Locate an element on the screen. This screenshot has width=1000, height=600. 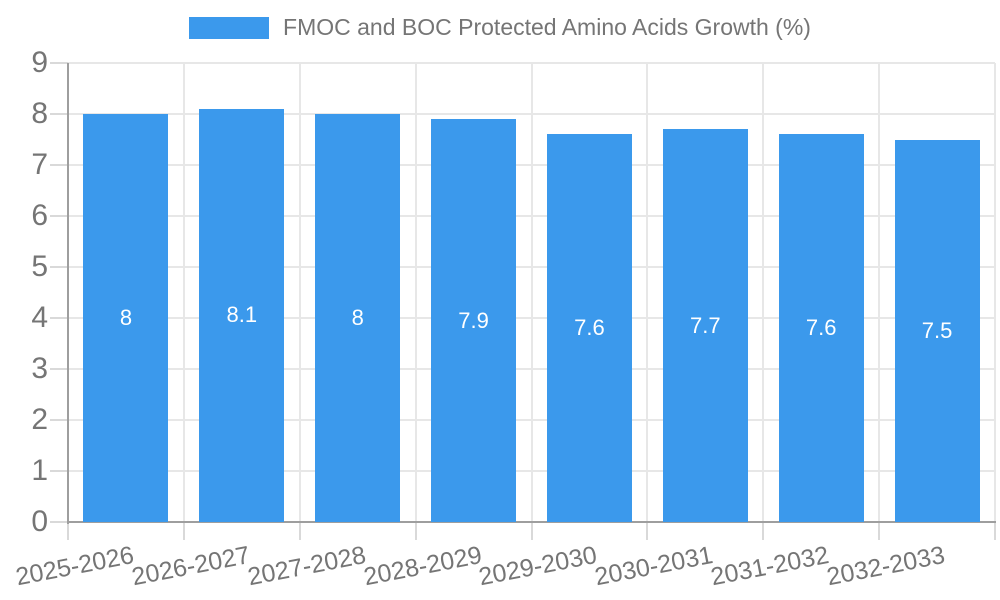
bar-2032-2033 is located at coordinates (937, 330).